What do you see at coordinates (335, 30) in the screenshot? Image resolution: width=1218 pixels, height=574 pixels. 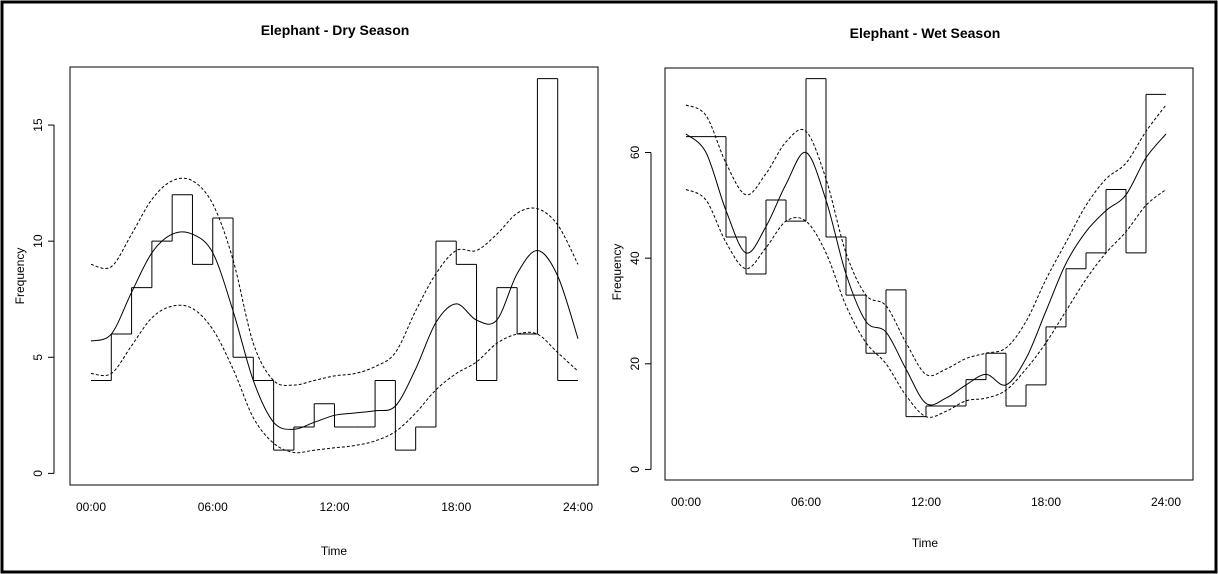 I see `chart-title: Elephant - Dry Season` at bounding box center [335, 30].